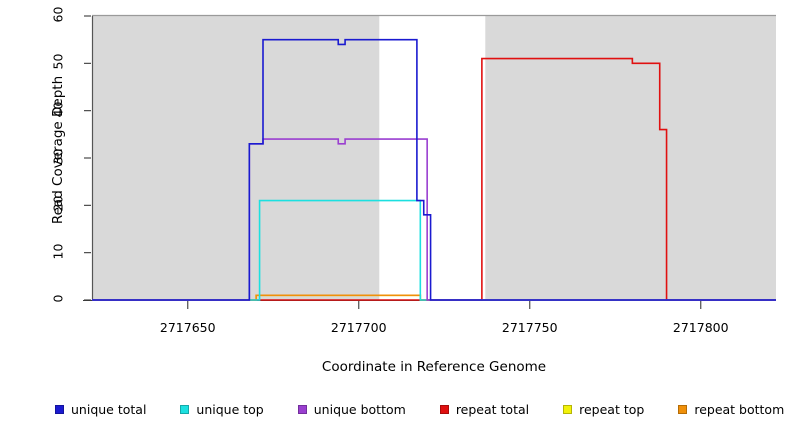 The width and height of the screenshot is (792, 432). What do you see at coordinates (358, 327) in the screenshot?
I see `x-tick-label: 2717700` at bounding box center [358, 327].